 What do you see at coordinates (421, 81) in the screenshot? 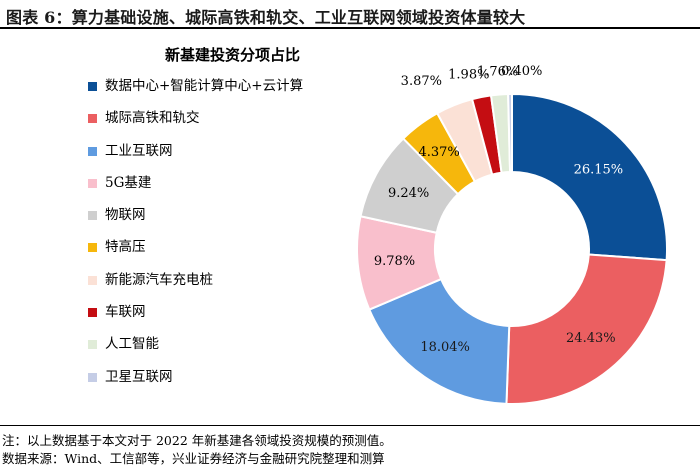
I see `slice-value-label: 3.87%` at bounding box center [421, 81].